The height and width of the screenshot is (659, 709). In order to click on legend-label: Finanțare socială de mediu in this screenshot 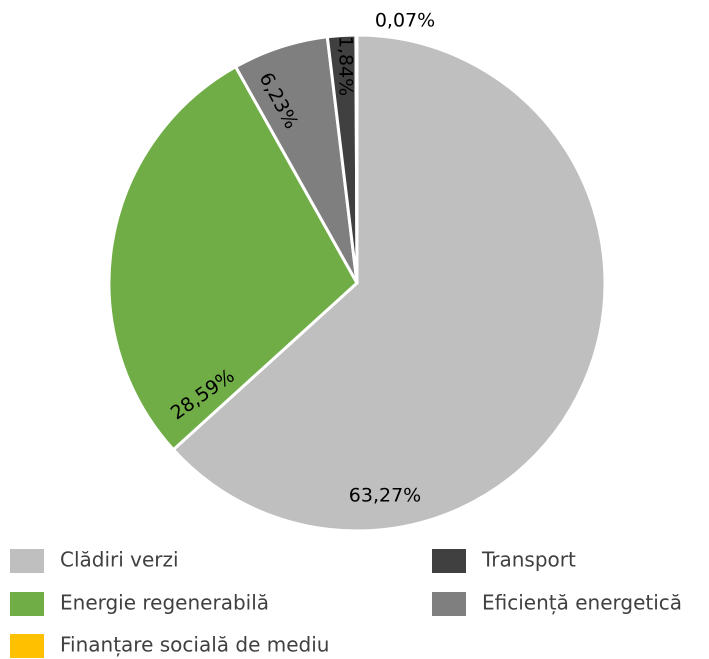, I will do `click(194, 645)`.